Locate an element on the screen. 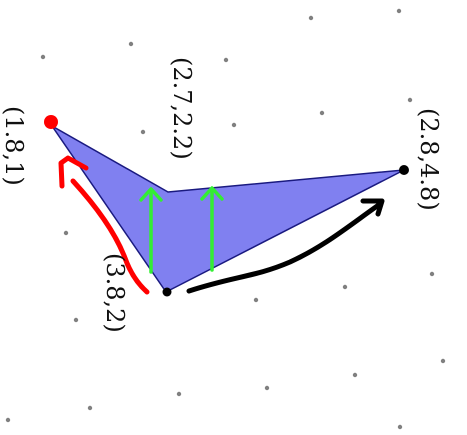 This screenshot has width=467, height=435. vertex-dot-c is located at coordinates (404, 170).